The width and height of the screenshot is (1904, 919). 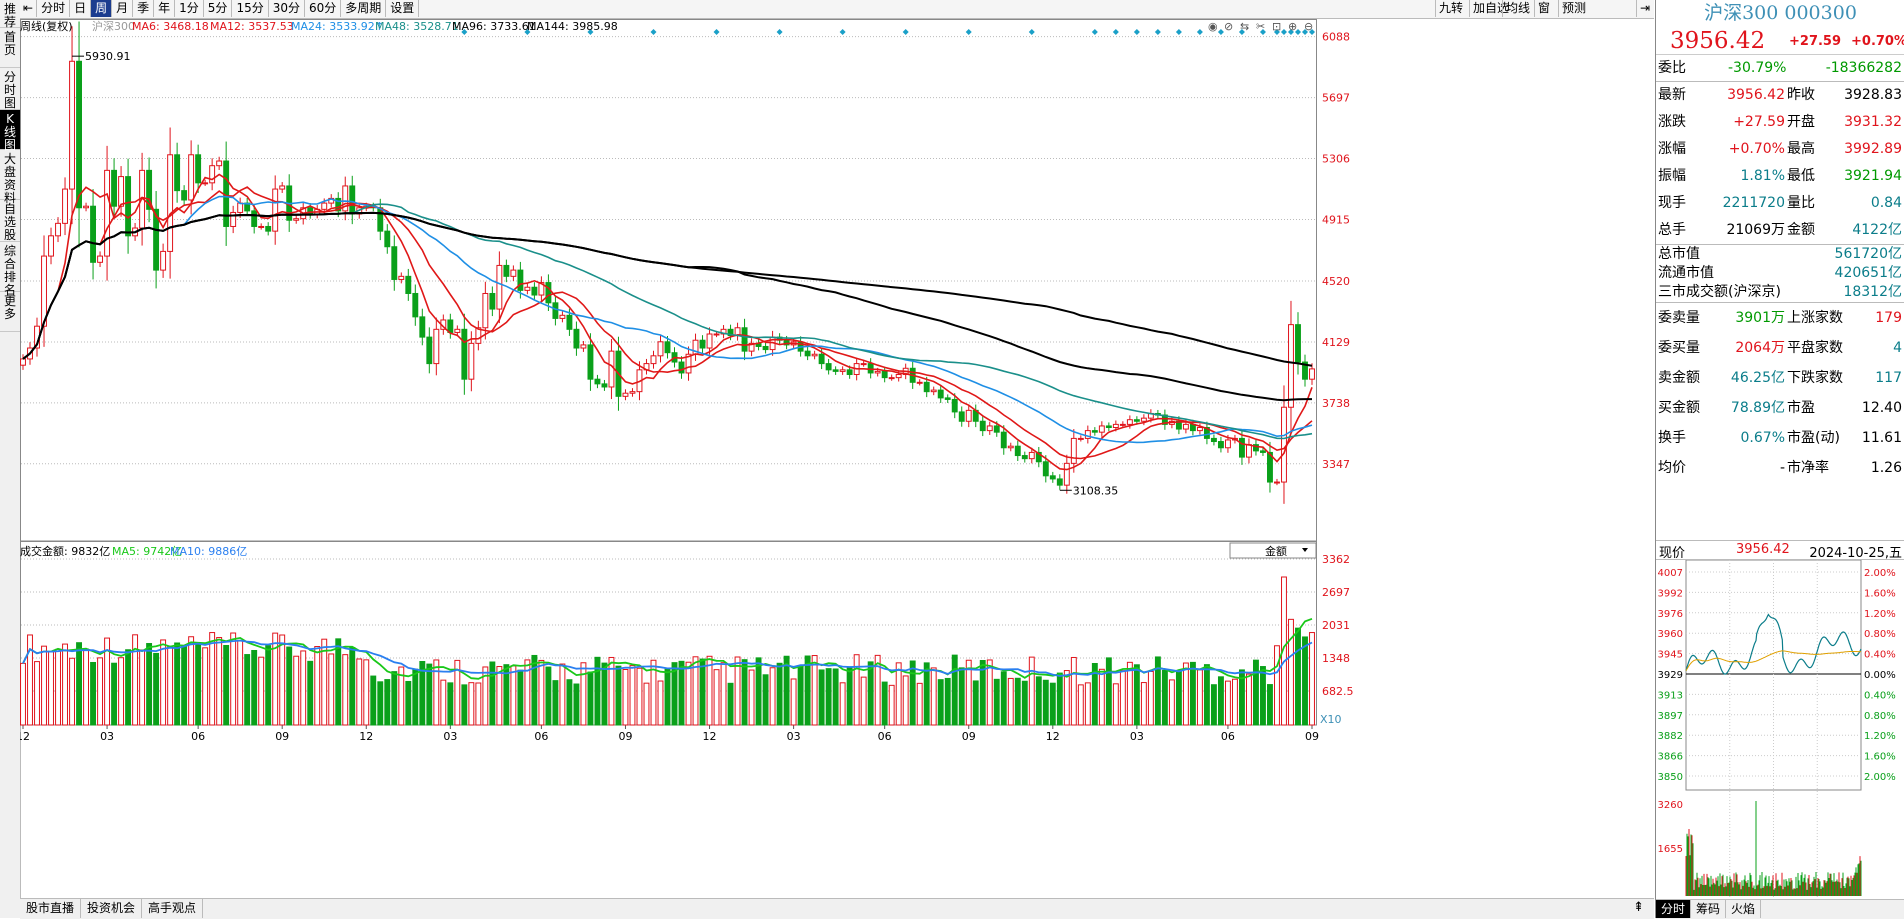 I want to click on zoom-in-icon: ⊕, so click(x=1292, y=26).